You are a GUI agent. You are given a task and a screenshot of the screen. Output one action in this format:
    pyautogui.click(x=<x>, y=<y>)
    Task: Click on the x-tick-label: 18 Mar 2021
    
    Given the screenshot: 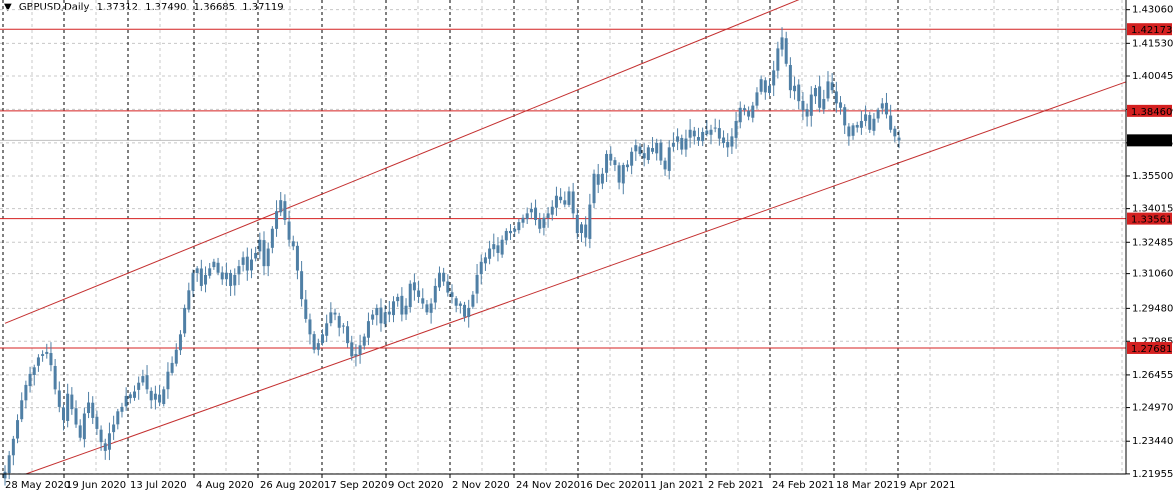 What is the action you would take?
    pyautogui.click(x=867, y=485)
    